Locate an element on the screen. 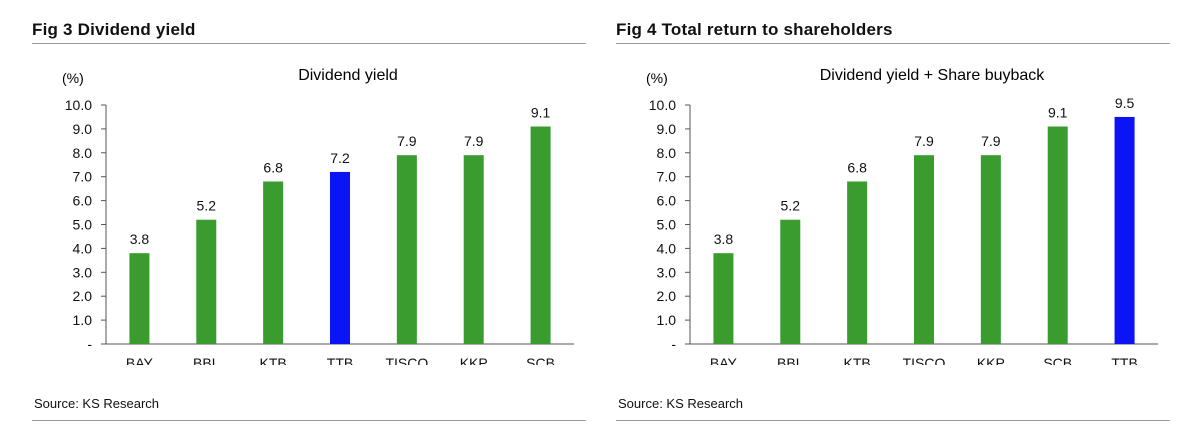 This screenshot has width=1200, height=432. figure-title: Fig 3 Dividend yield is located at coordinates (114, 29).